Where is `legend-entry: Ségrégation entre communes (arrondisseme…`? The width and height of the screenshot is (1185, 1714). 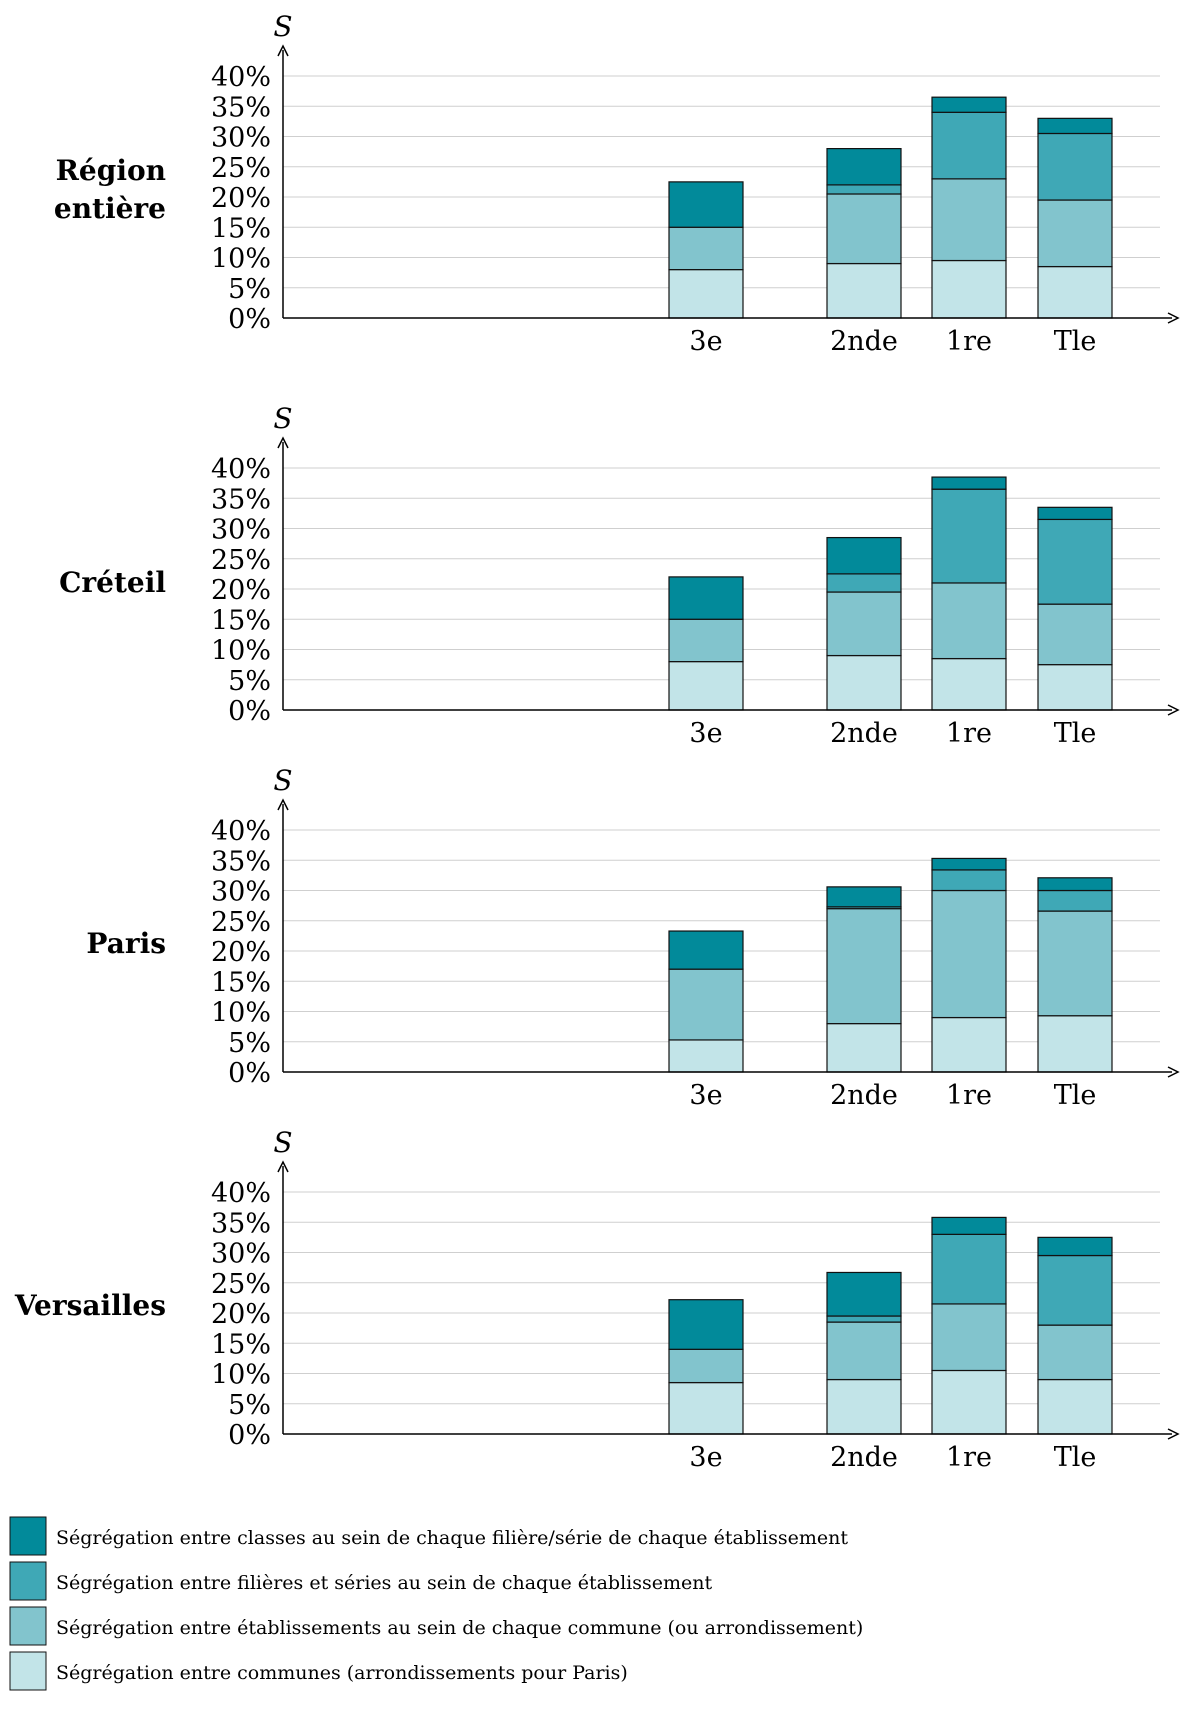 legend-entry: Ségrégation entre communes (arrondisseme… is located at coordinates (342, 1673).